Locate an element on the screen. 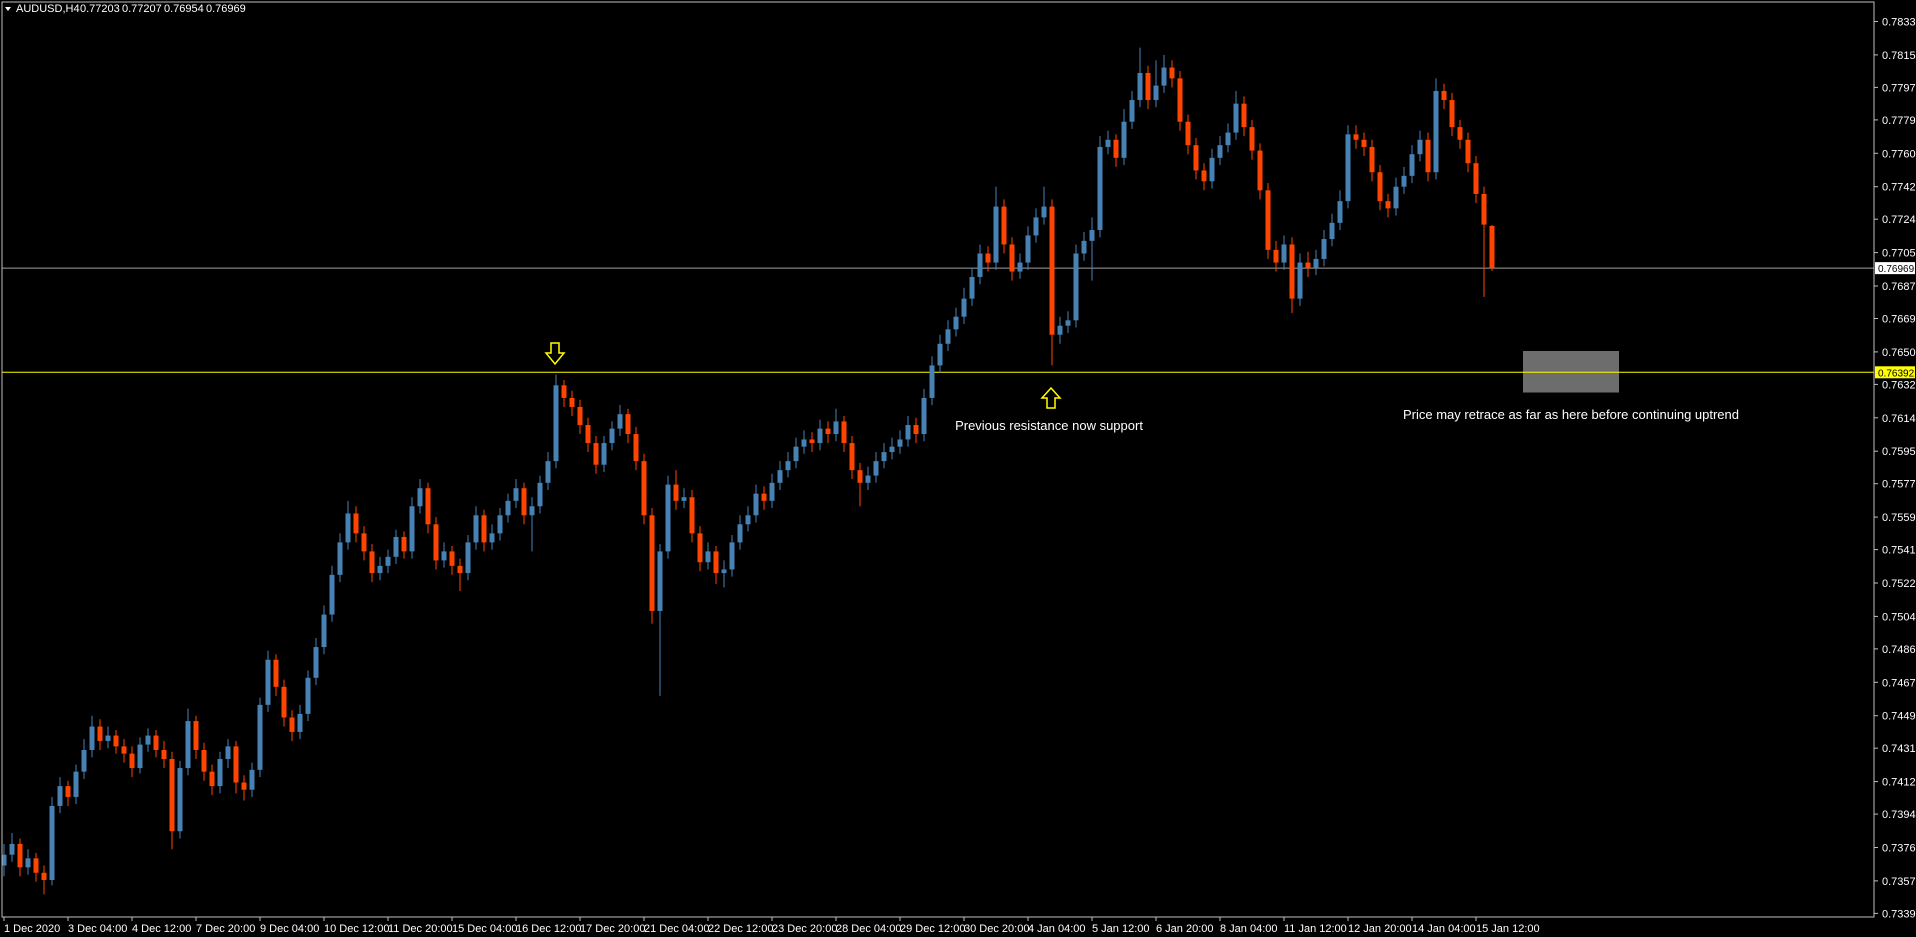 This screenshot has width=1916, height=937. x-tick-label: 15 Dec 04:00 is located at coordinates (484, 929).